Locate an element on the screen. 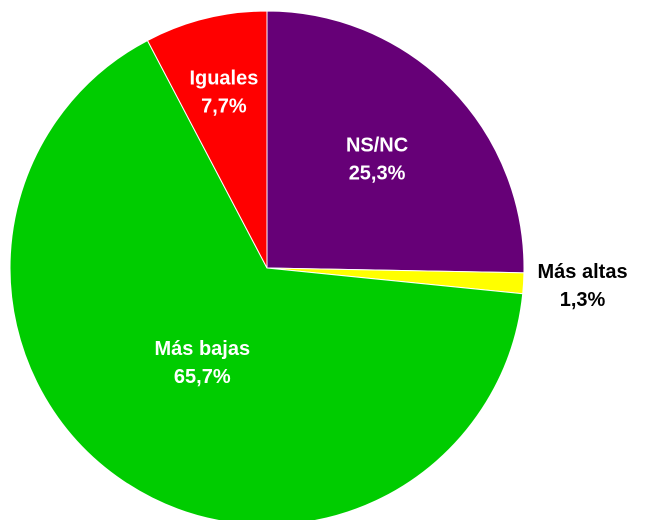 The width and height of the screenshot is (649, 520). pie-slice is located at coordinates (207, 139).